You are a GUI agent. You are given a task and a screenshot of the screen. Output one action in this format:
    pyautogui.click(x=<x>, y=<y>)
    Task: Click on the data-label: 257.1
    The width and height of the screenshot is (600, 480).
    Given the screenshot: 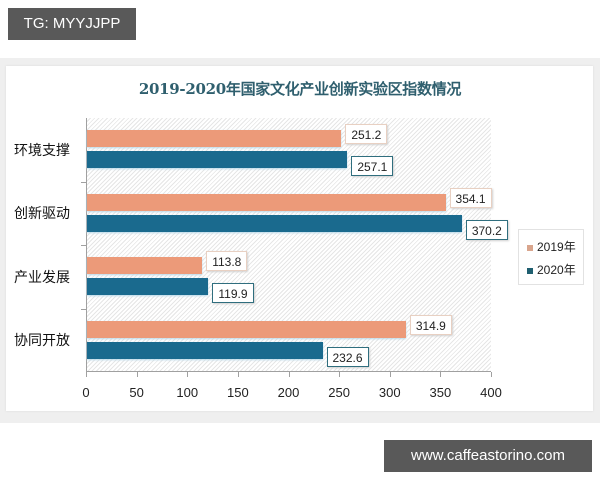 What is the action you would take?
    pyautogui.click(x=372, y=166)
    